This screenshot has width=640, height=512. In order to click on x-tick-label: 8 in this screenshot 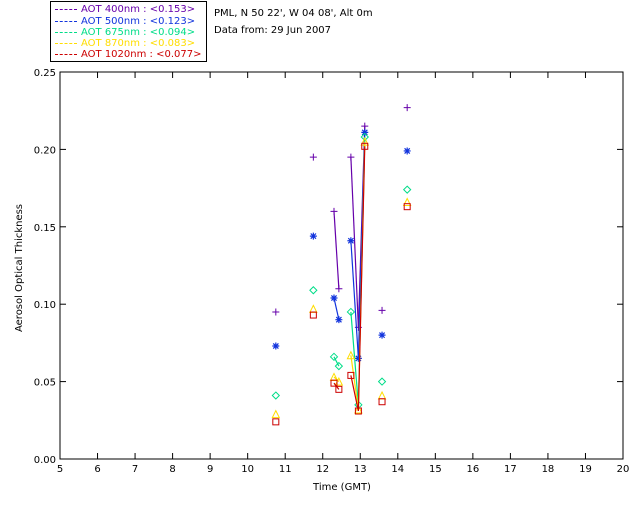, I will do `click(172, 469)`.